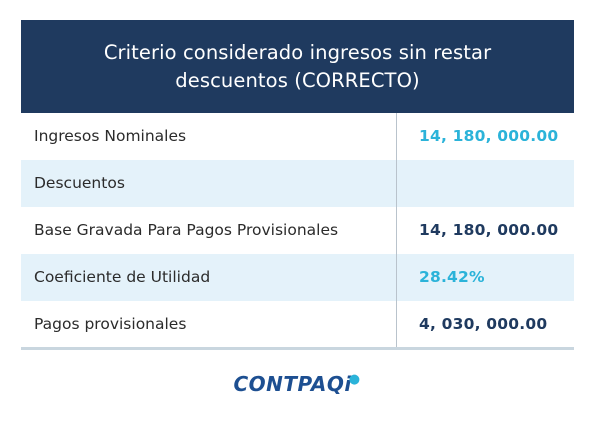 The width and height of the screenshot is (594, 429). I want to click on contpaqi-logo: CONTPAQi●, so click(297, 384).